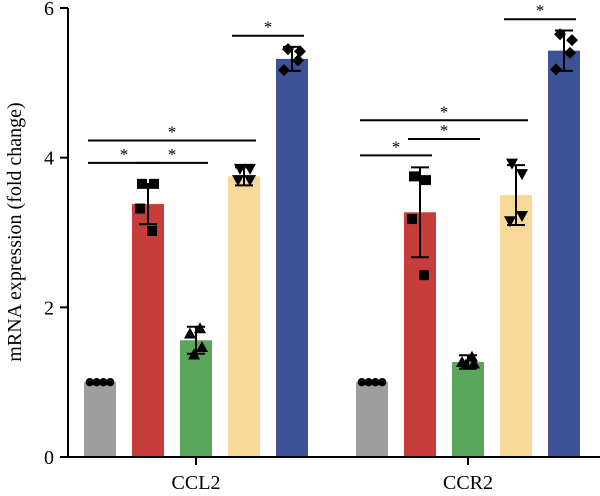 Image resolution: width=600 pixels, height=496 pixels. Describe the element at coordinates (468, 483) in the screenshot. I see `x-tick-label-ccr2: CCR2` at that location.